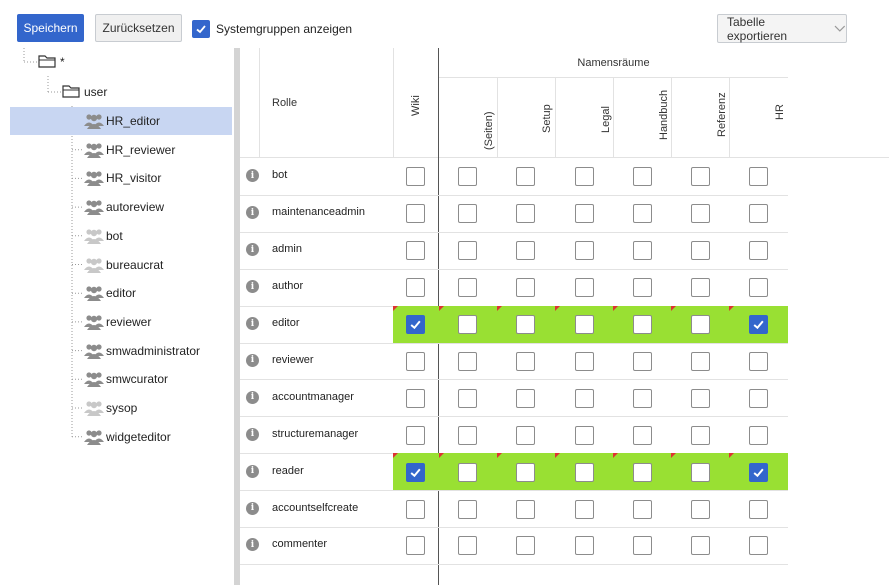 This screenshot has width=889, height=585. Describe the element at coordinates (50, 28) in the screenshot. I see `save-button: Speichern` at that location.